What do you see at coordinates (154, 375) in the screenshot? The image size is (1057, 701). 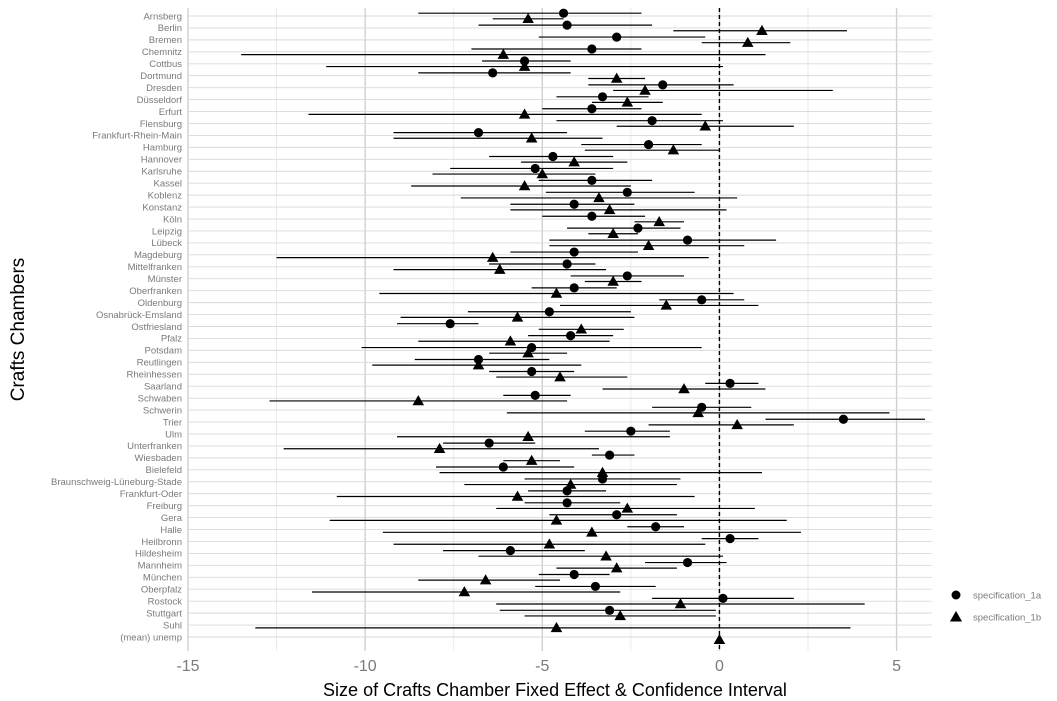 I see `y-tick-label: Rheinhessen` at bounding box center [154, 375].